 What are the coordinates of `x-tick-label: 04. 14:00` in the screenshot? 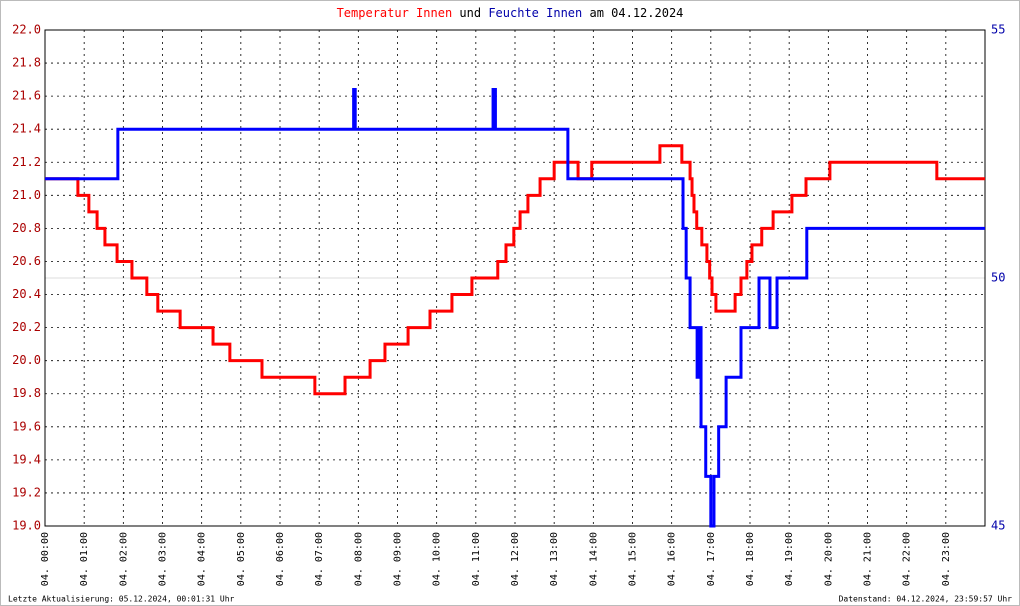 It's located at (593, 559).